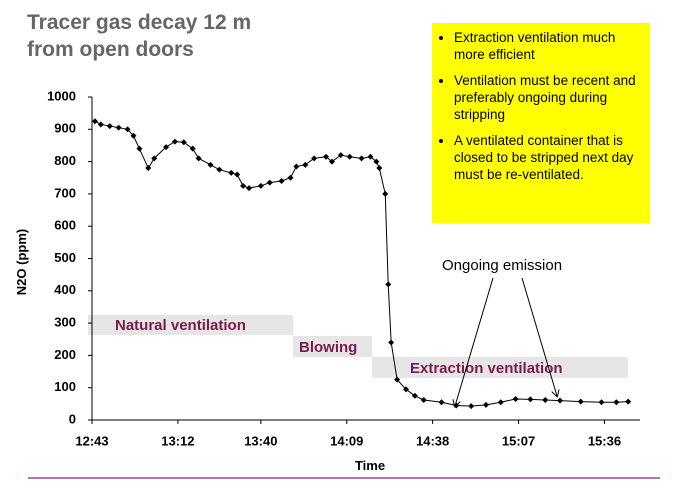  I want to click on x-tick-label: 15:07, so click(518, 440).